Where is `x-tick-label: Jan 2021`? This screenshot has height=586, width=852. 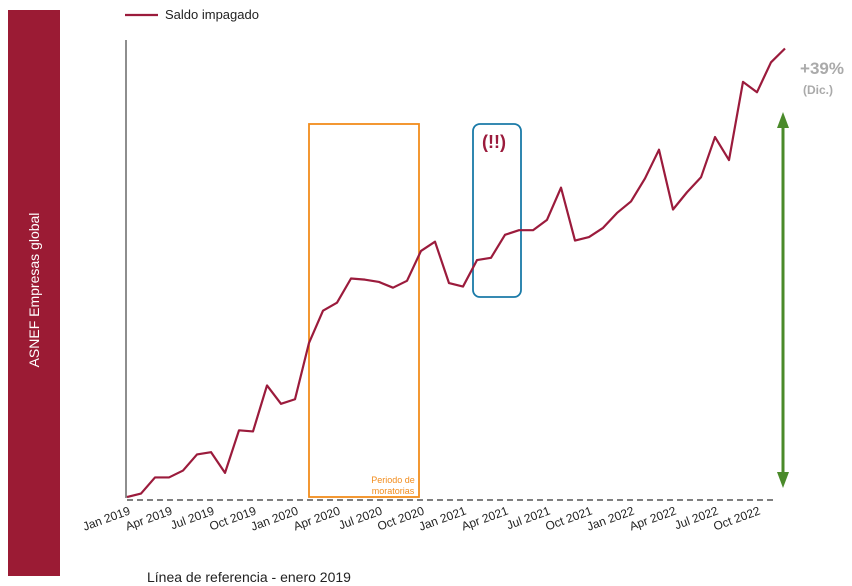 x-tick-label: Jan 2021 is located at coordinates (442, 519).